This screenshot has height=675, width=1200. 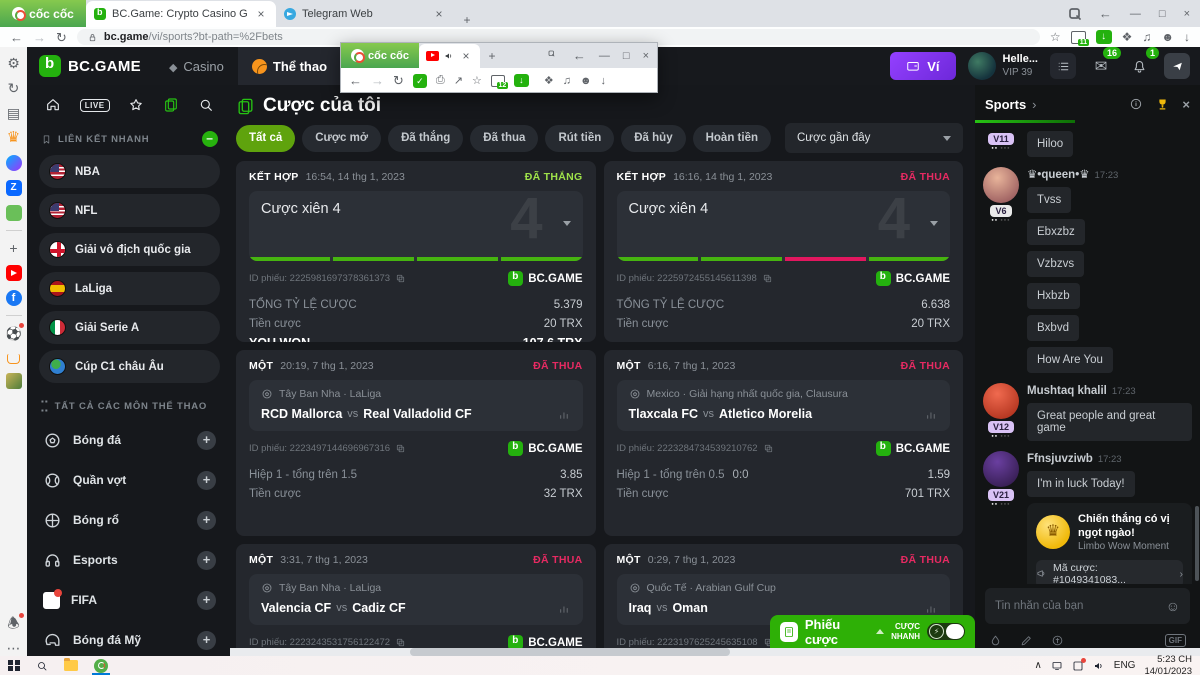 What do you see at coordinates (1186, 104) in the screenshot?
I see `close-chat-icon: ×` at bounding box center [1186, 104].